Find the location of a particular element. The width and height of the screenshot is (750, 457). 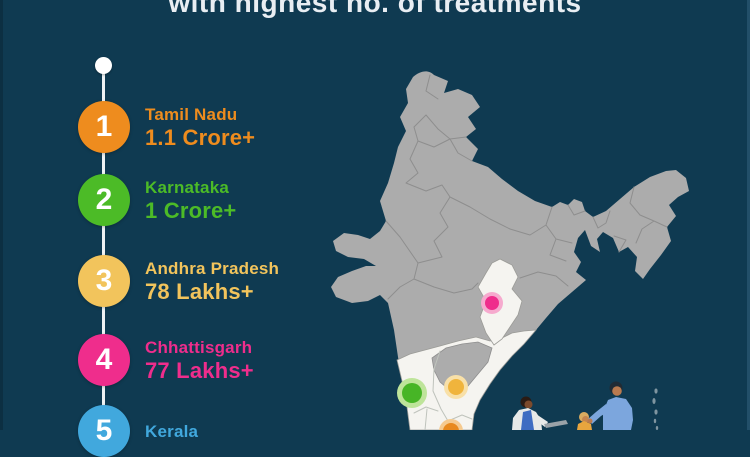

ranking-item-kerala: 5 Kerala is located at coordinates (138, 431).